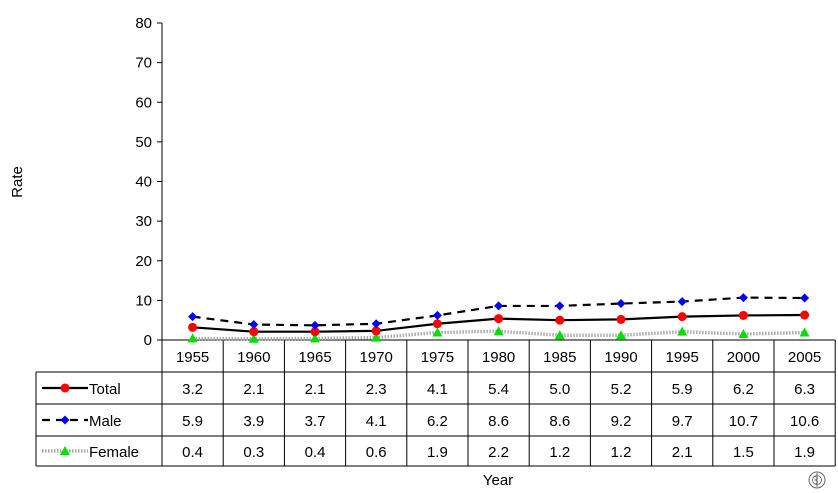  Describe the element at coordinates (376, 389) in the screenshot. I see `data-label: 2.3` at that location.